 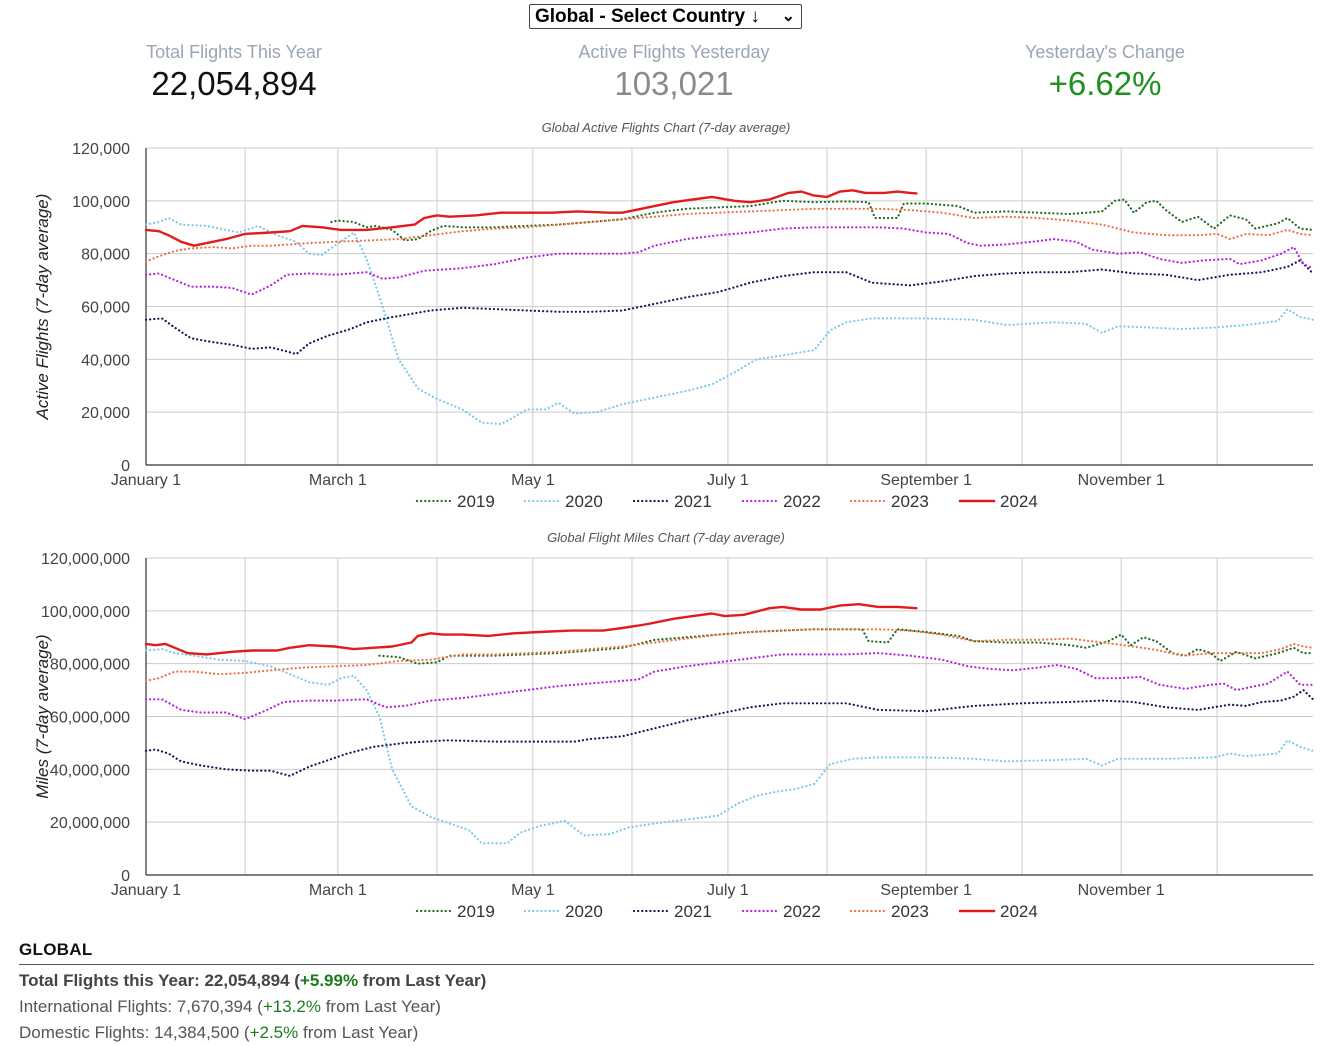 I want to click on stat-value: 103,021, so click(x=674, y=83).